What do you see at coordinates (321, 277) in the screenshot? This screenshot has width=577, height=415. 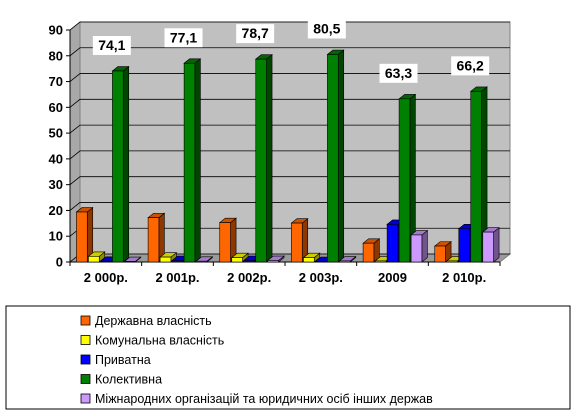 I see `x-tick-label: 2 003р.` at bounding box center [321, 277].